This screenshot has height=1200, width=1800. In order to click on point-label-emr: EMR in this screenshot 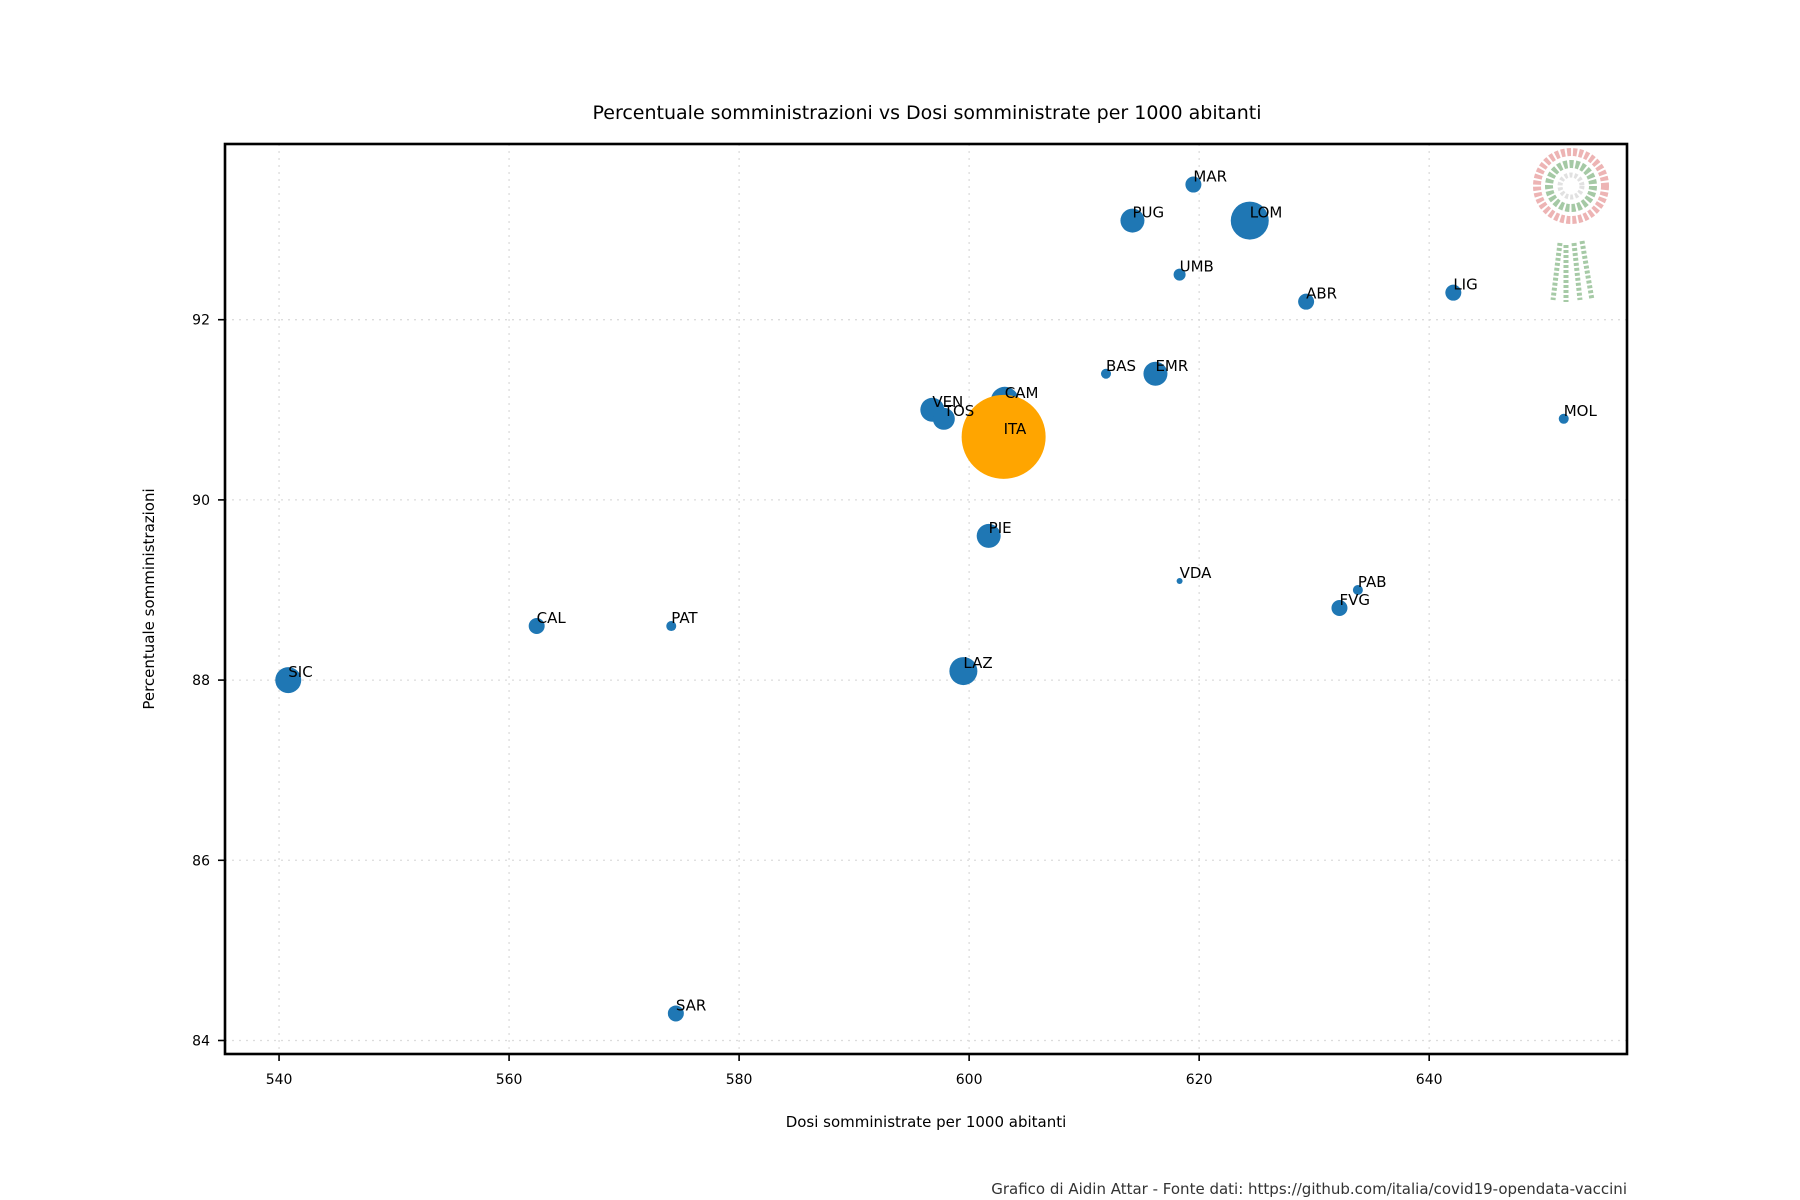, I will do `click(1171, 366)`.